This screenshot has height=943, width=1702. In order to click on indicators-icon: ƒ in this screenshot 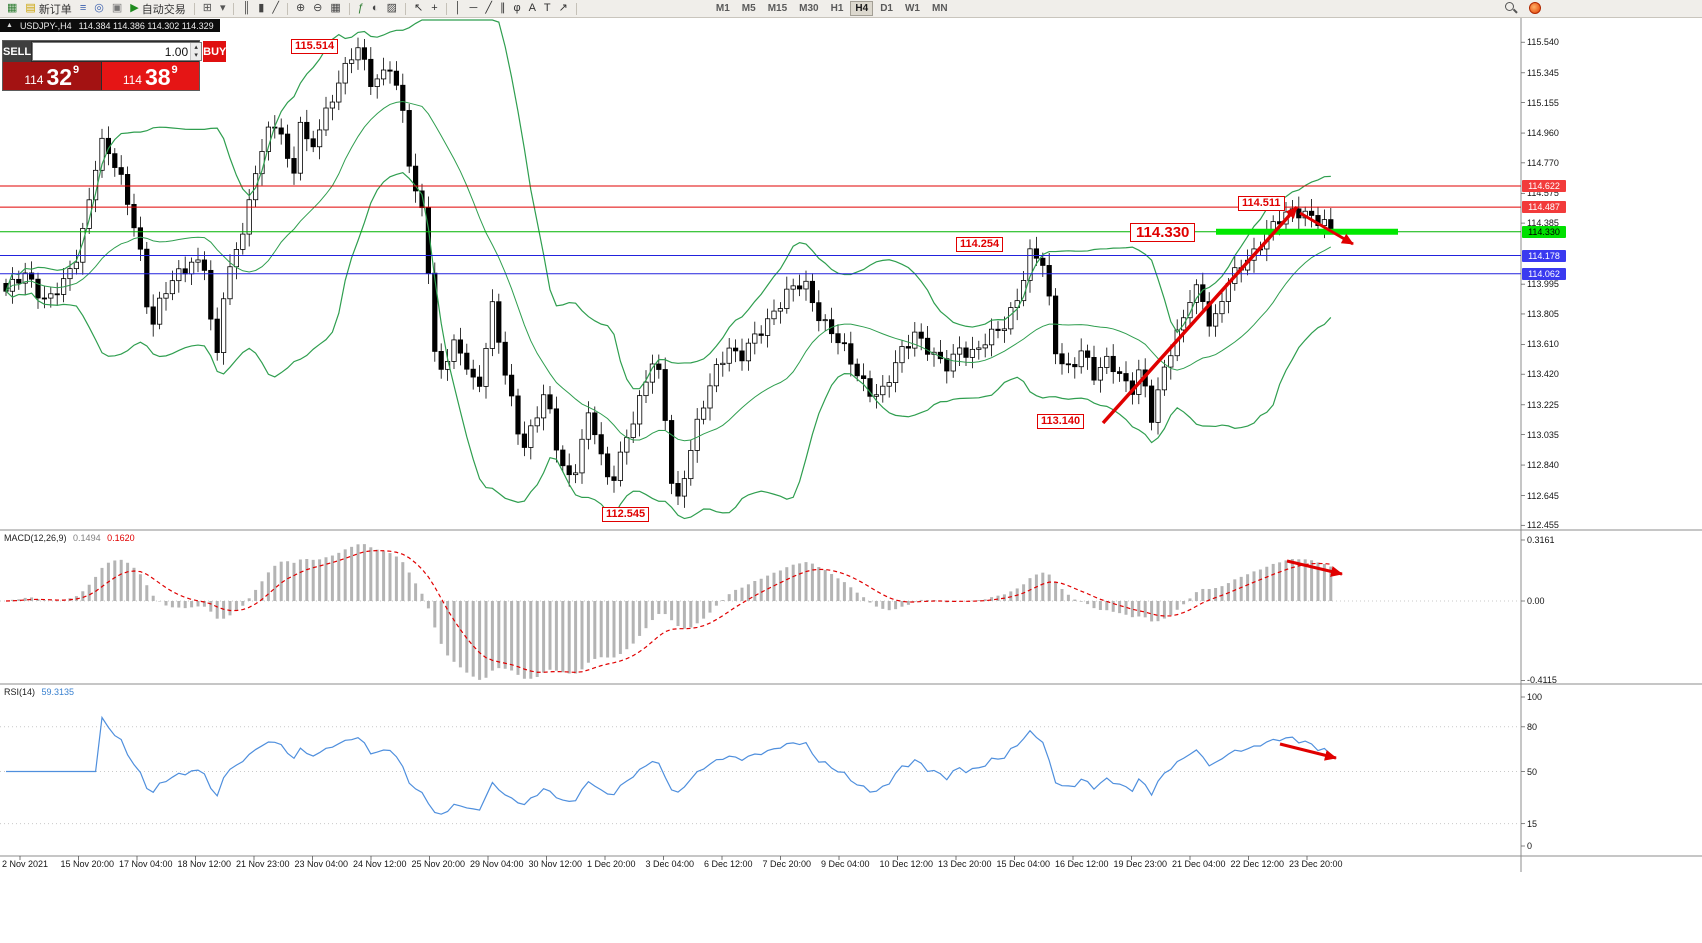, I will do `click(360, 8)`.